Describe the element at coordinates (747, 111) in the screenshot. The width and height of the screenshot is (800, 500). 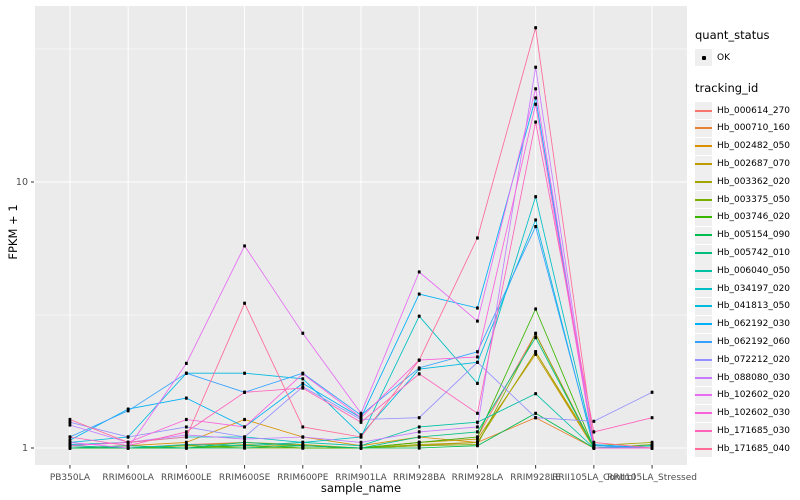
I see `legend-item-Hb_000614_270: Hb_000614_270` at that location.